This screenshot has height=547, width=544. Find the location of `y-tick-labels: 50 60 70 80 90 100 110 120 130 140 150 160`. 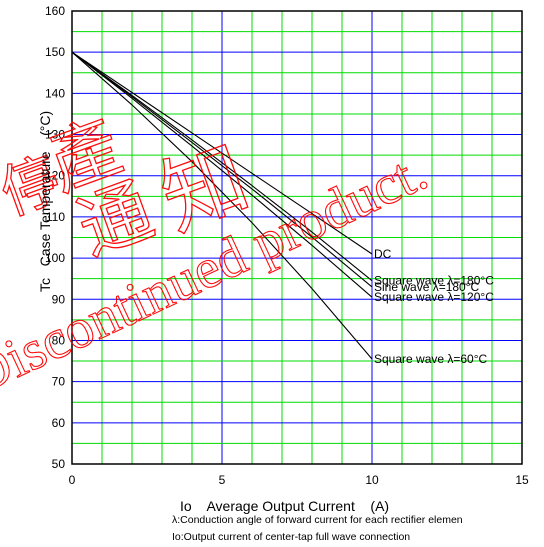

y-tick-labels: 50 60 70 80 90 100 110 120 130 140 150 160 is located at coordinates (55, 237).